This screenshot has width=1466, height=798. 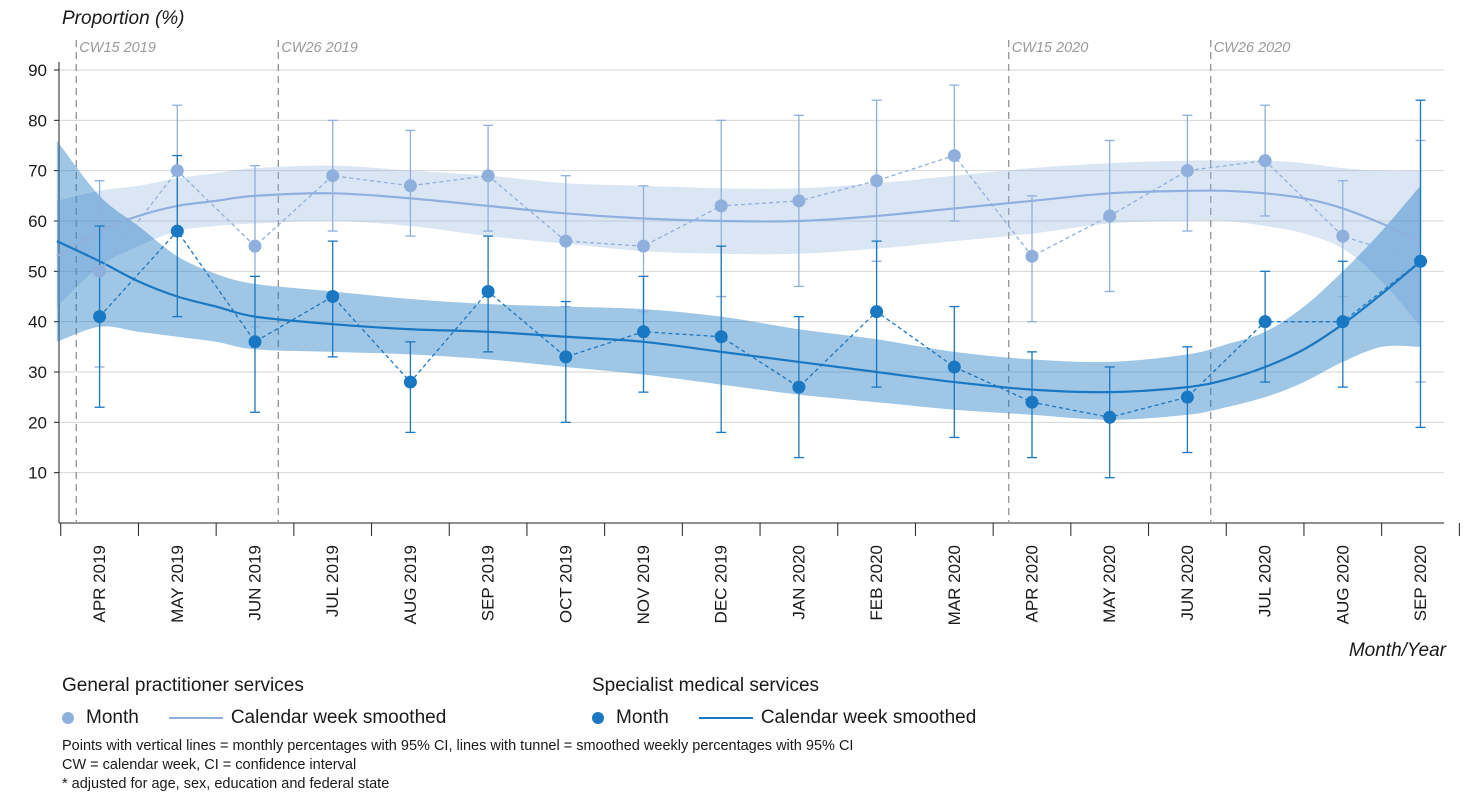 What do you see at coordinates (721, 584) in the screenshot?
I see `x-tick-label: DEC 2019` at bounding box center [721, 584].